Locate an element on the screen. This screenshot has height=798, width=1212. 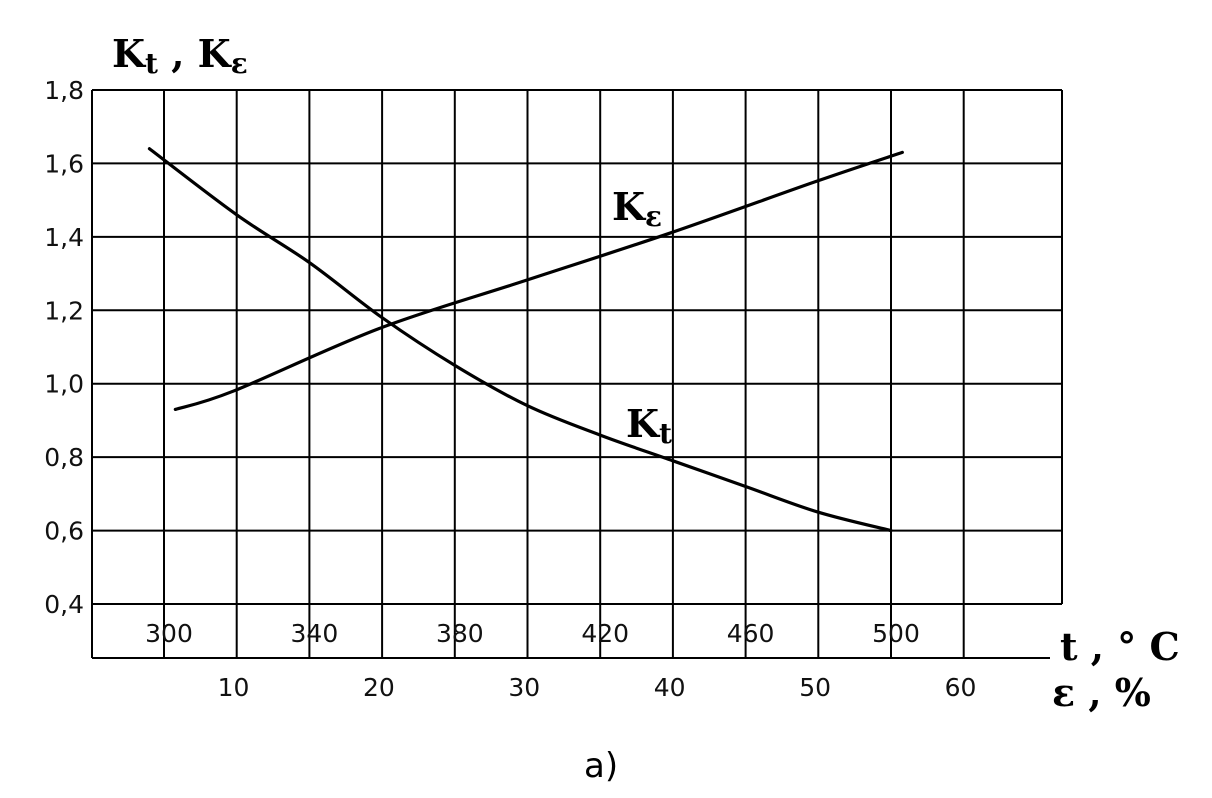
y-tick-label: 0,8 is located at coordinates (64, 457).